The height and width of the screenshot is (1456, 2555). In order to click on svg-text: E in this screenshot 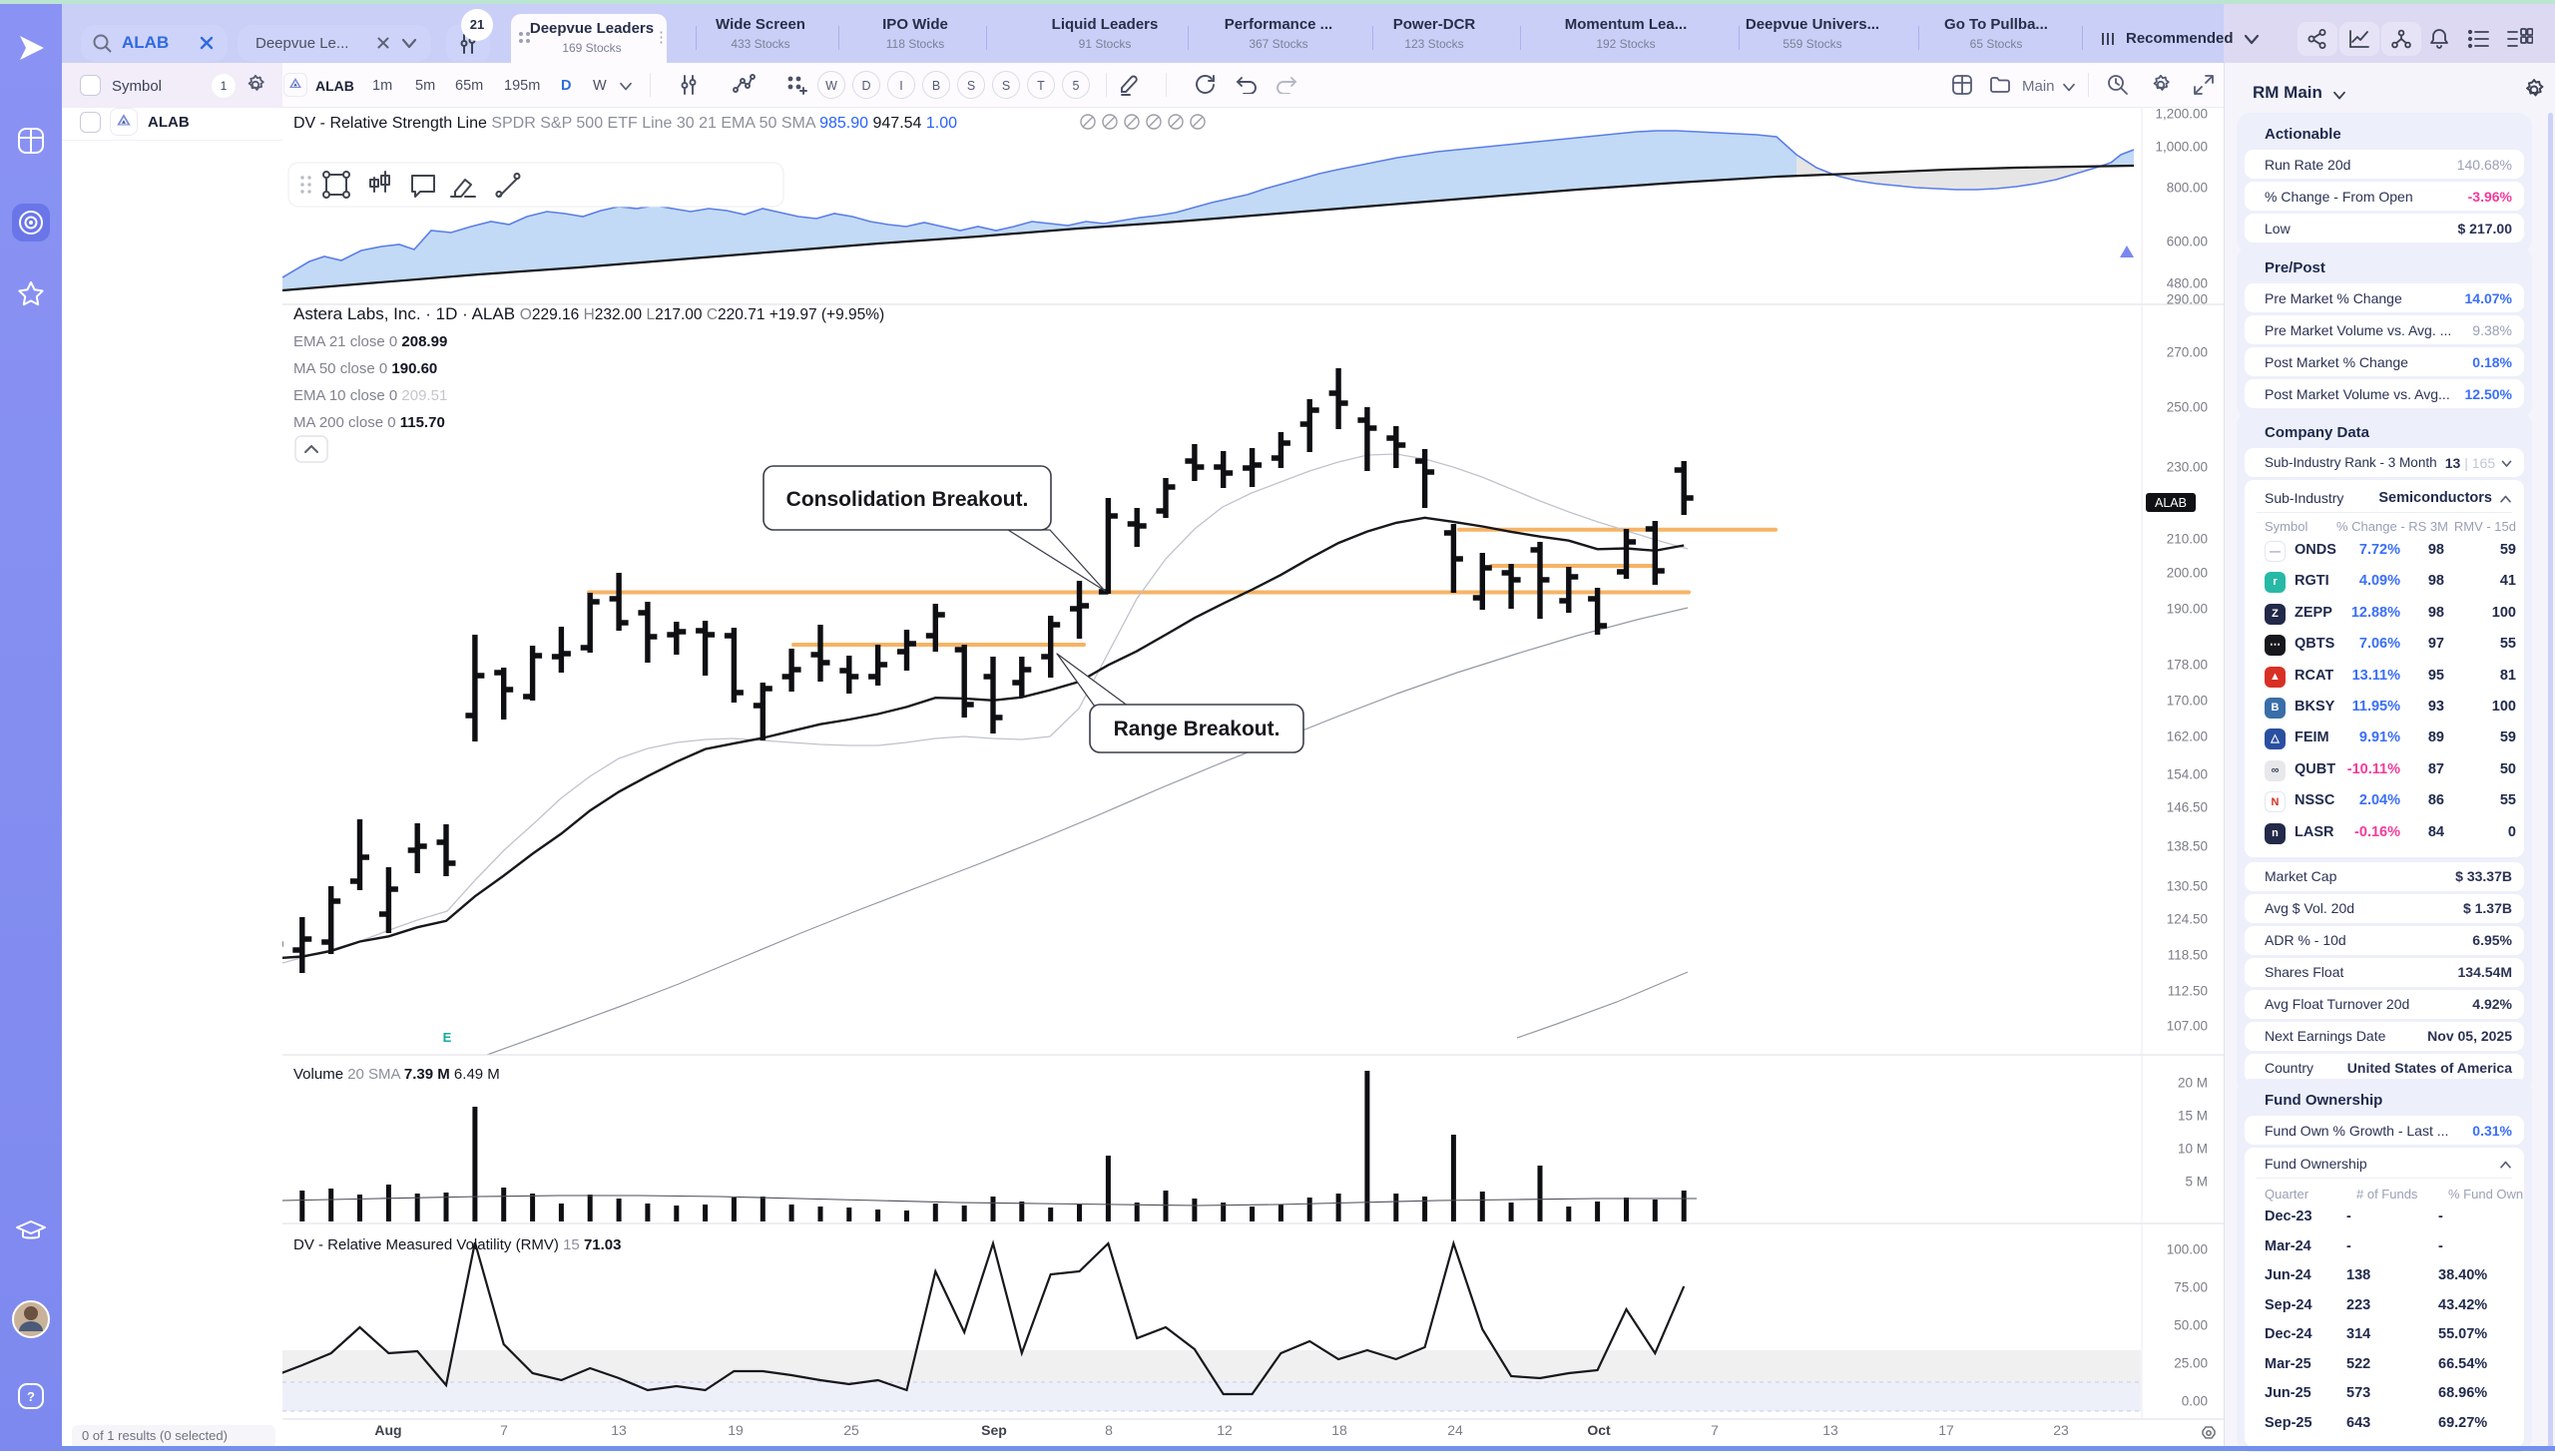, I will do `click(447, 1037)`.